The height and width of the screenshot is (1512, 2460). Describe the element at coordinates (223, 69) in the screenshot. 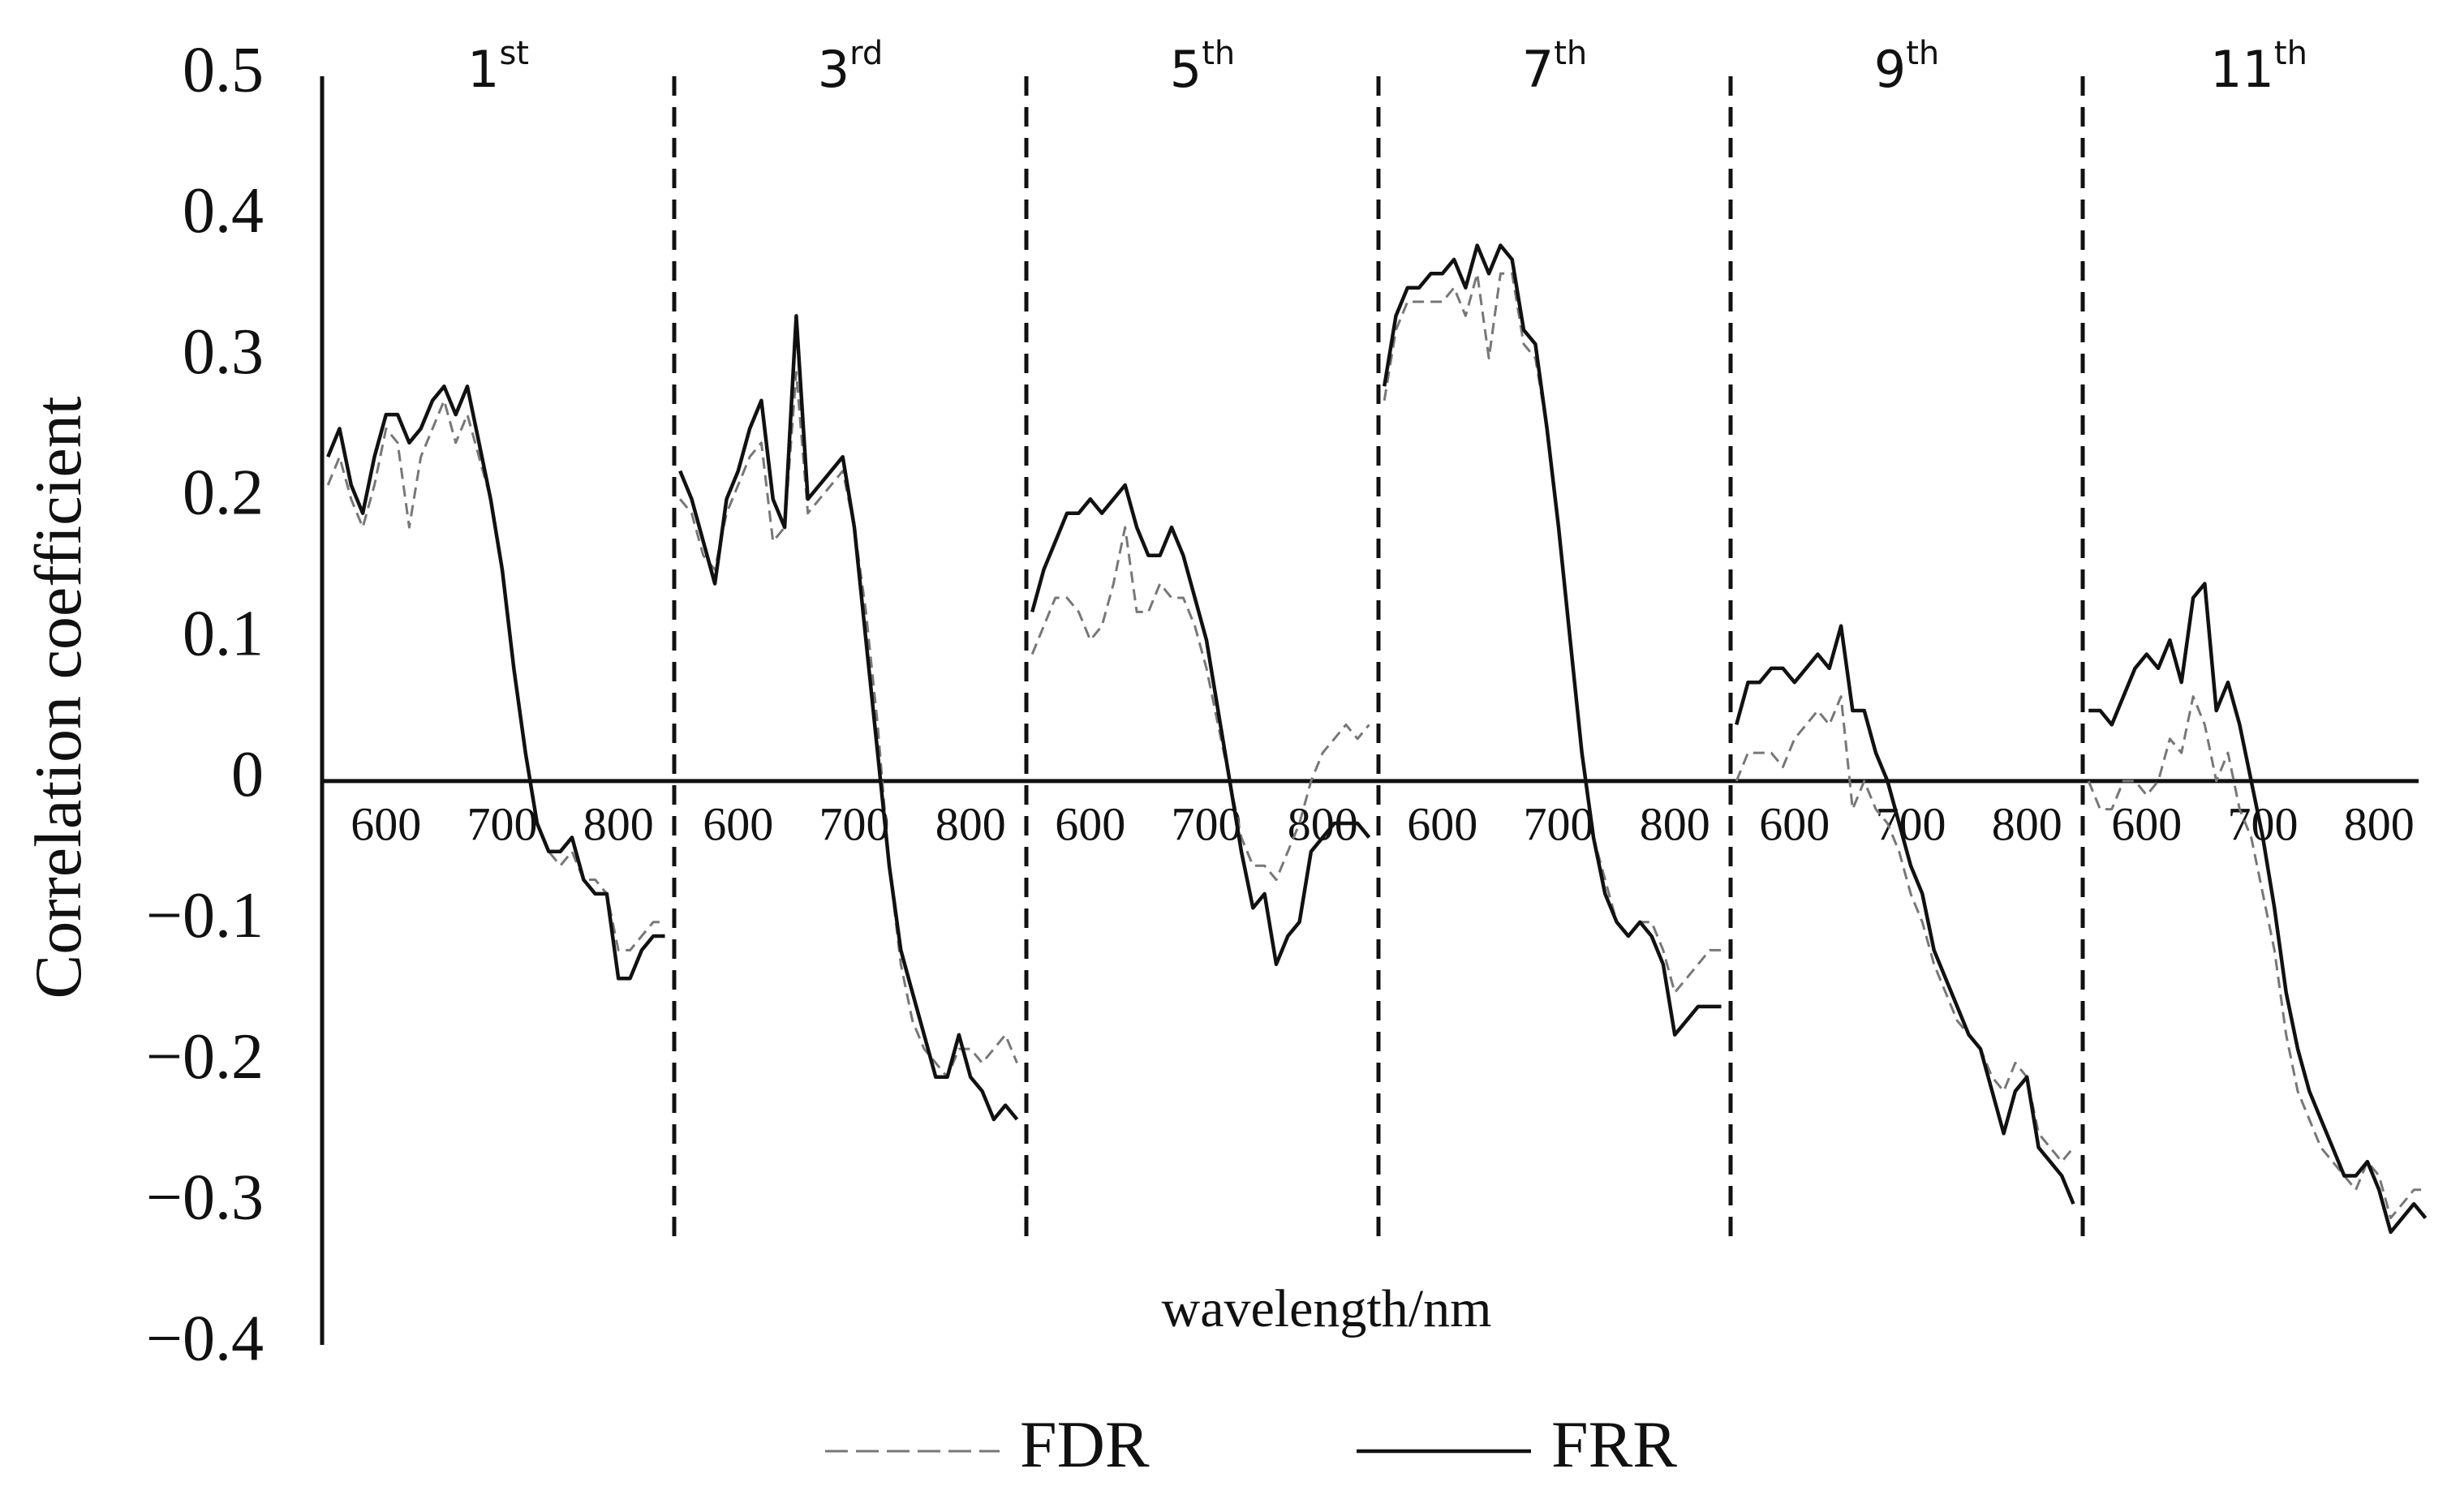

I see `y-tick-label: 0.5` at that location.